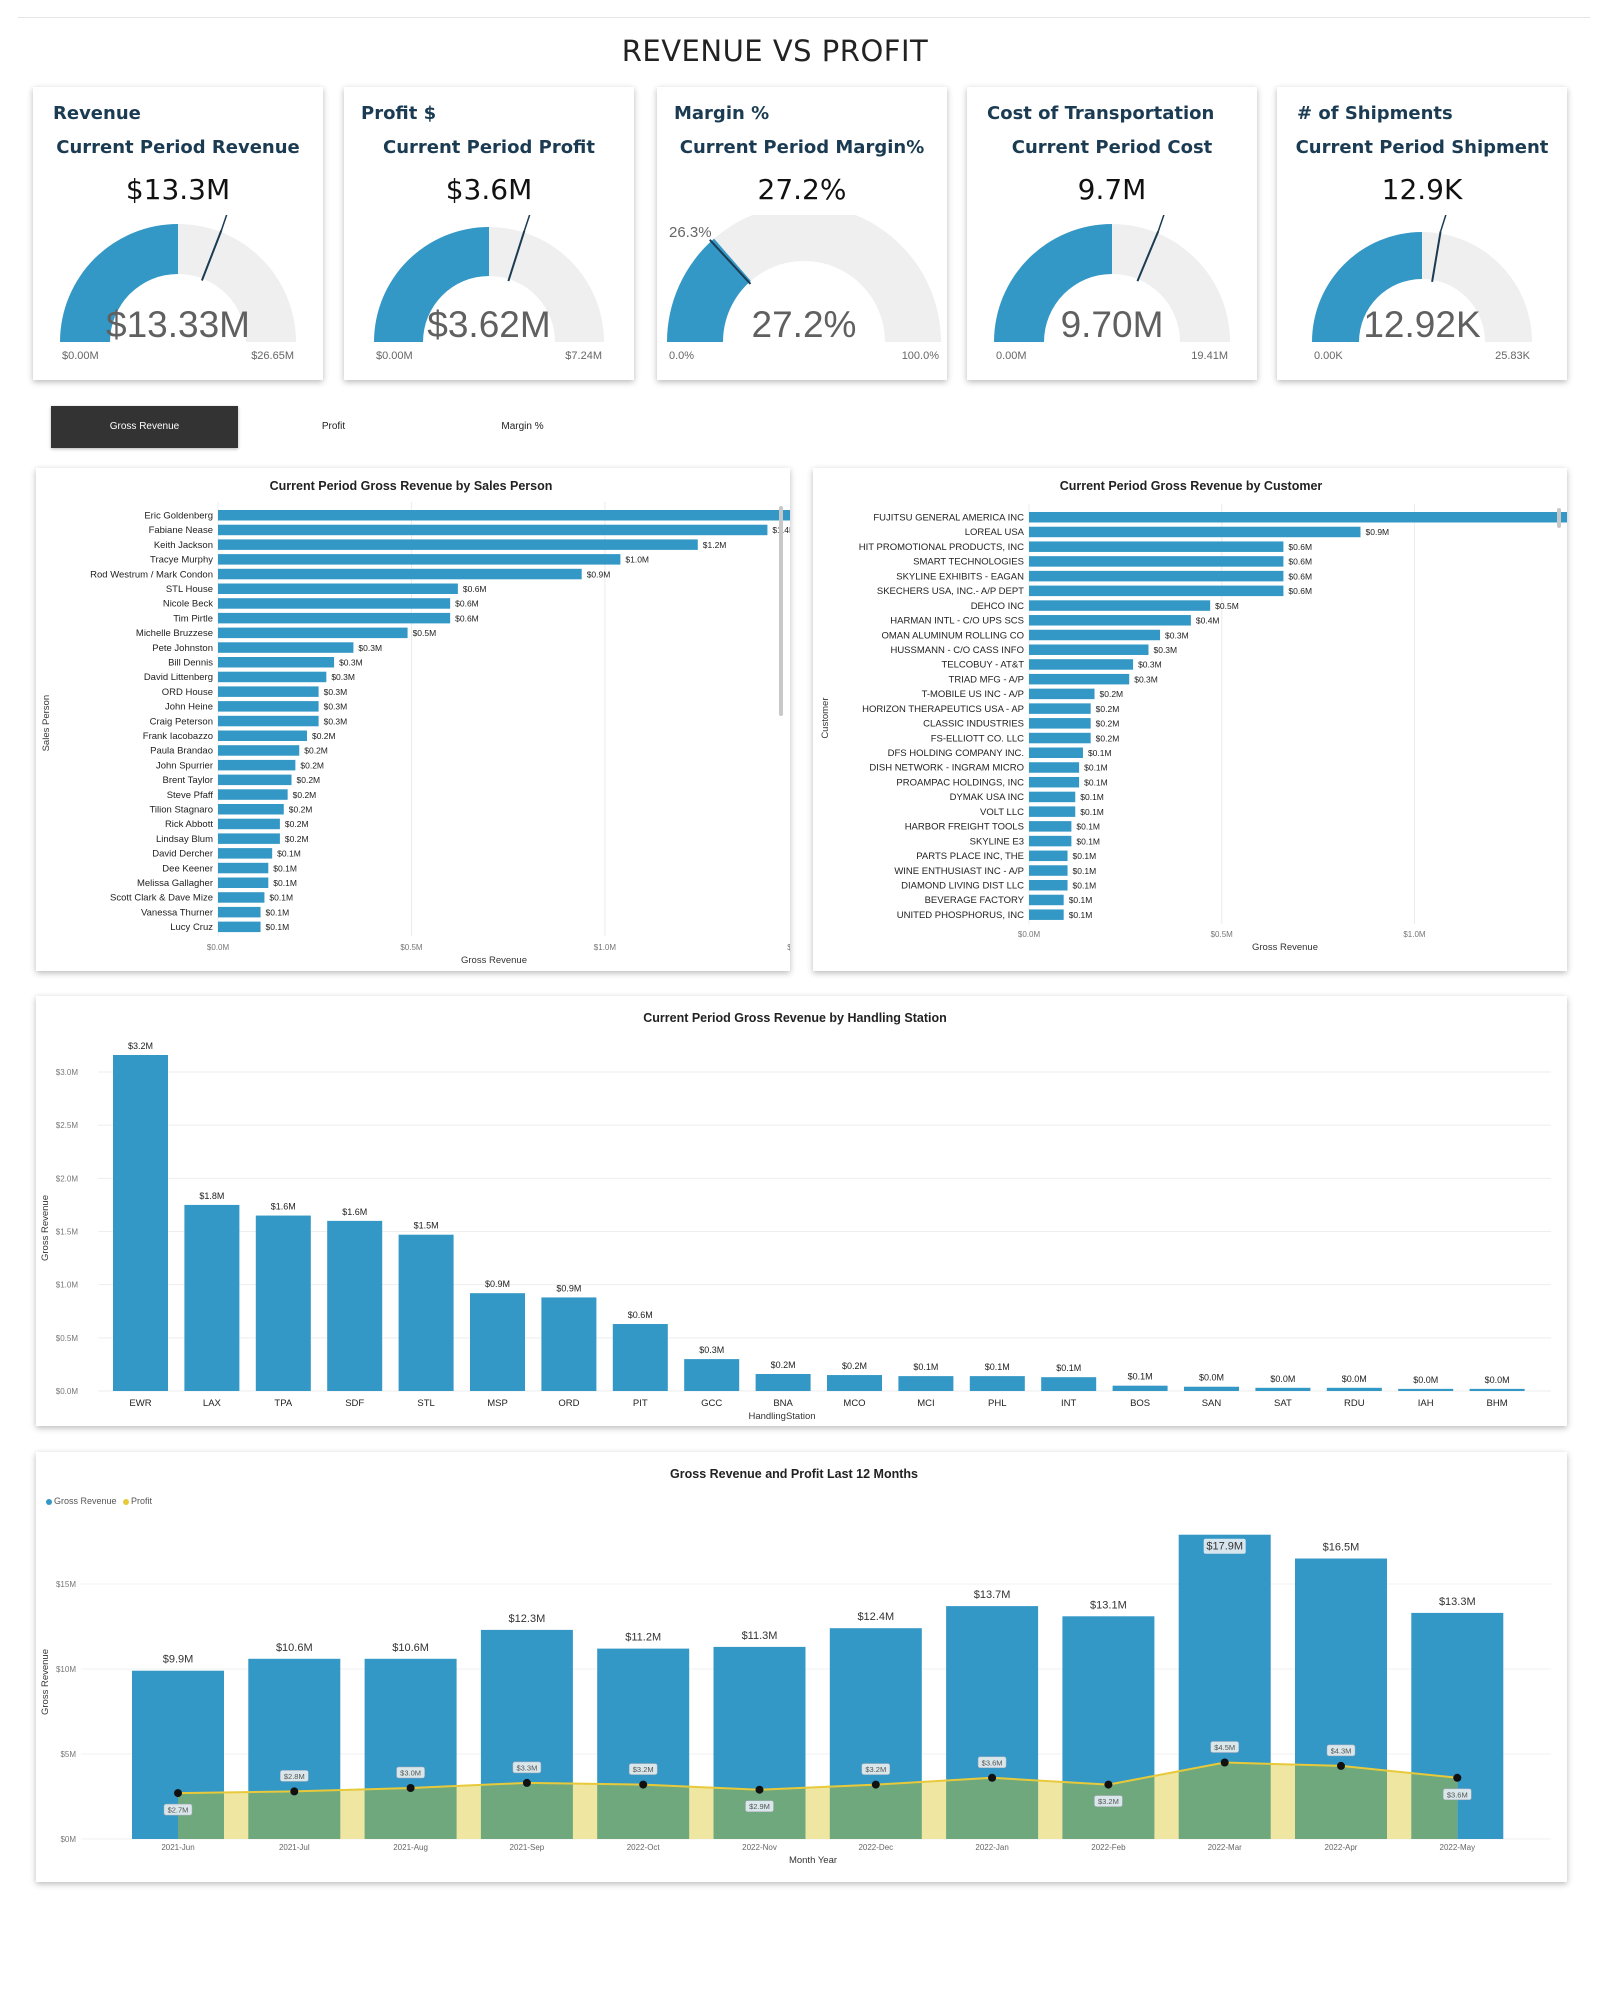  I want to click on legend-item-revenue: Gross Revenue, so click(81, 1501).